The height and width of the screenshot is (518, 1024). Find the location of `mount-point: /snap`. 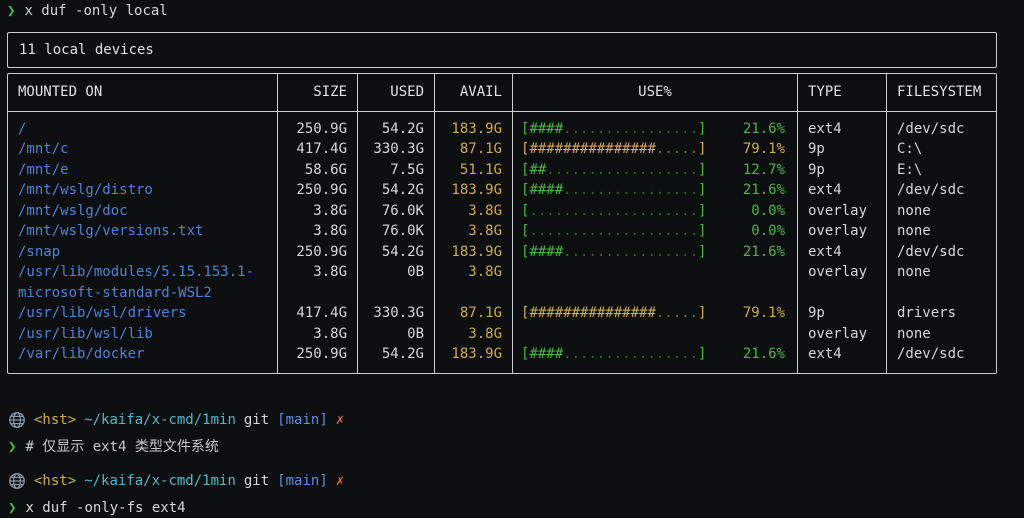

mount-point: /snap is located at coordinates (143, 251).